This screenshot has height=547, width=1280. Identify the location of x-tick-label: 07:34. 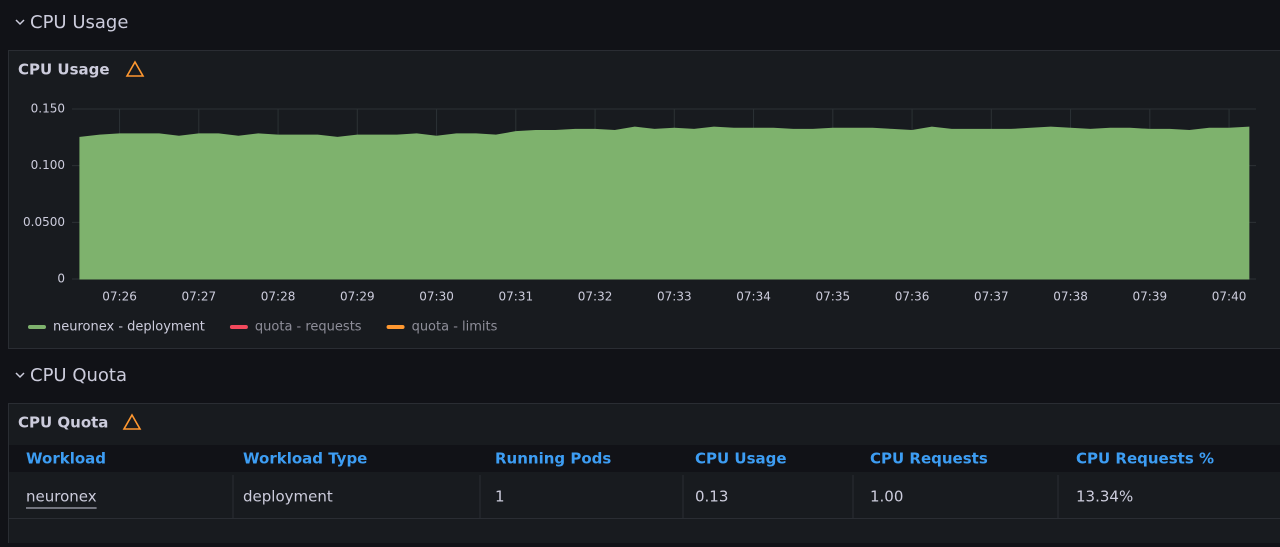
(753, 297).